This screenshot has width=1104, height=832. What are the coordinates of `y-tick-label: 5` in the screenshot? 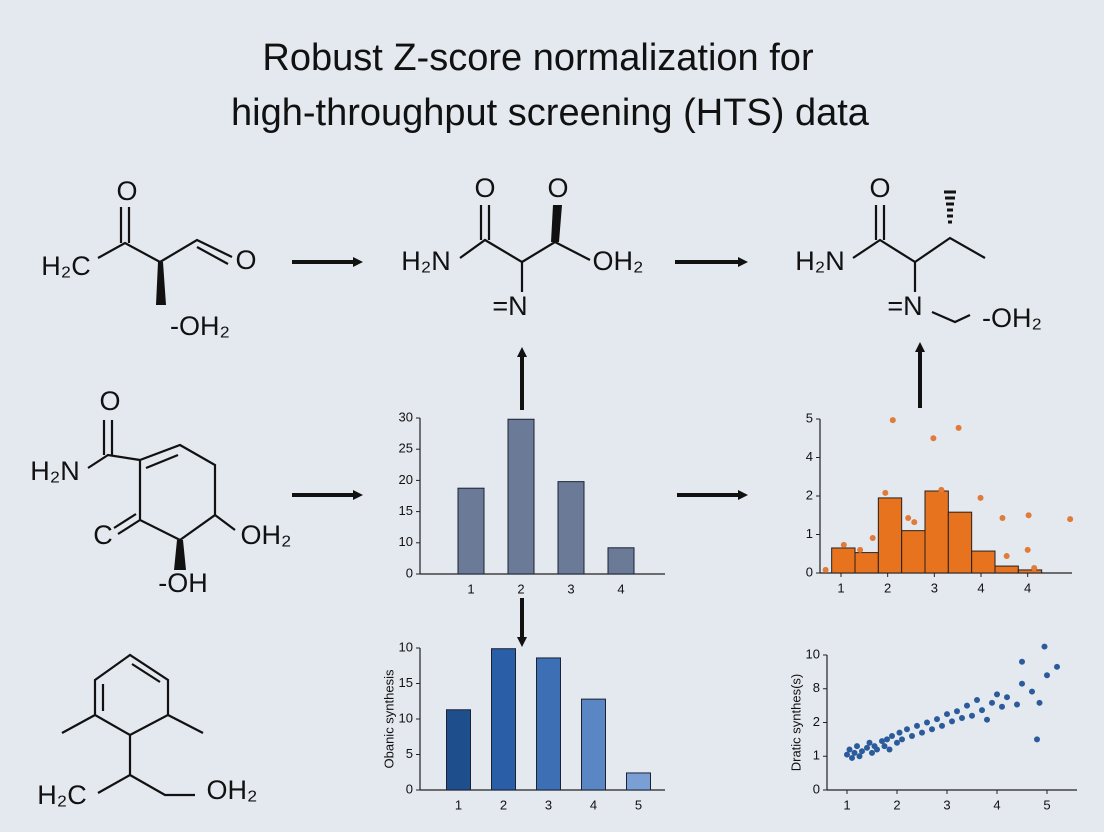 It's located at (809, 417).